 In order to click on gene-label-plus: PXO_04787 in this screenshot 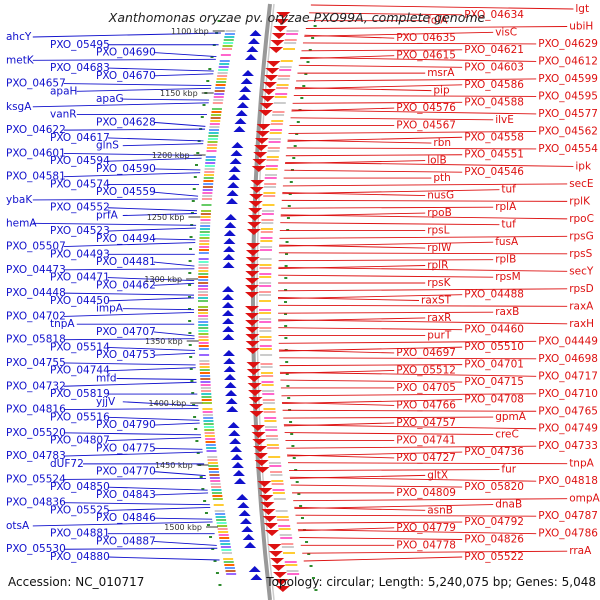, I will do `click(568, 516)`.